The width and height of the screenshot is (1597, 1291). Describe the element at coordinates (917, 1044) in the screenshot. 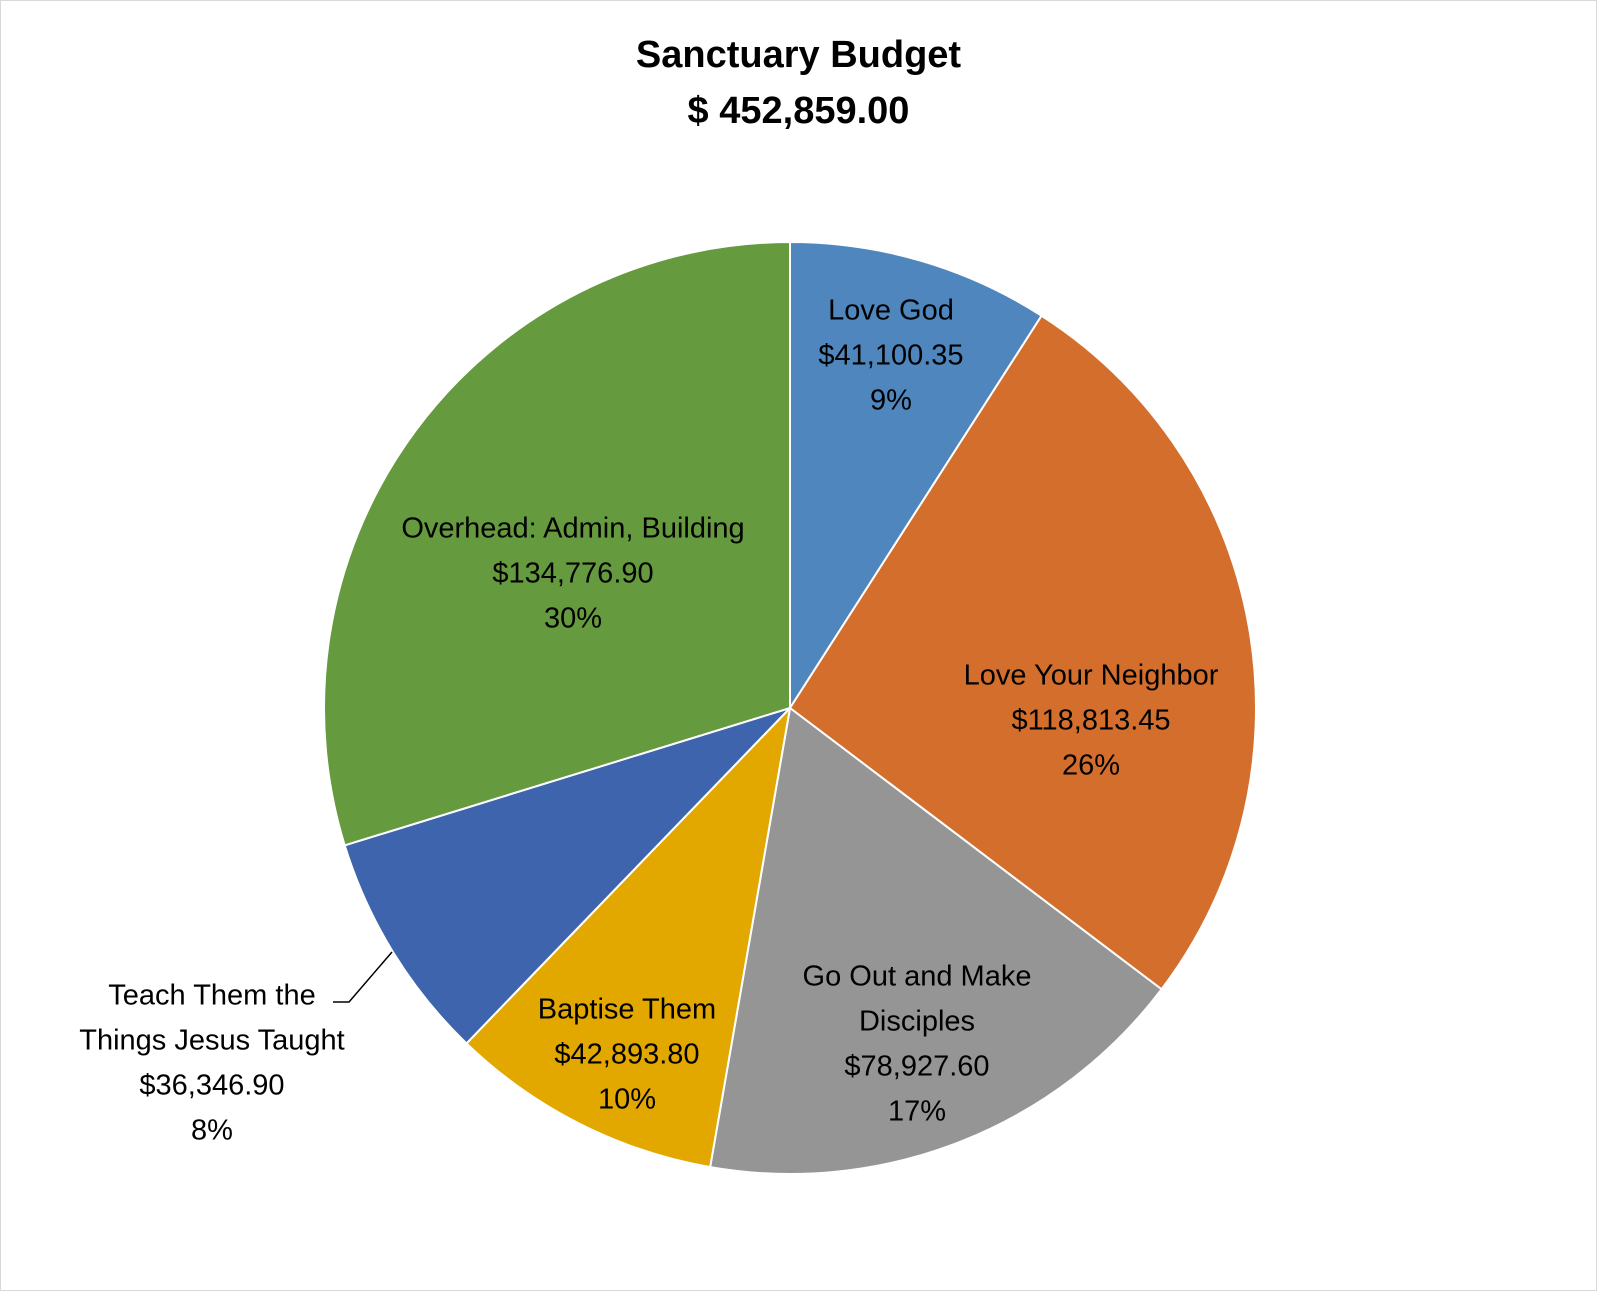

I see `data-label-3: Go Out and Make Disciples $78,927.60 17%` at that location.